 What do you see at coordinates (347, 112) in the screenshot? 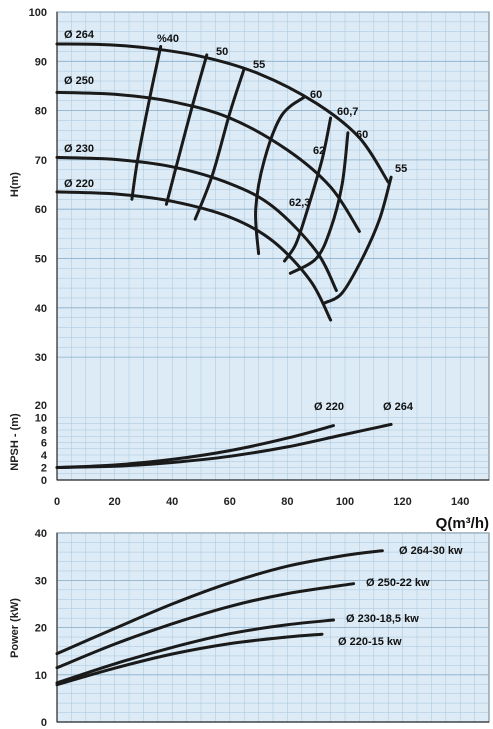
I see `efficiency-label: 60,7` at bounding box center [347, 112].